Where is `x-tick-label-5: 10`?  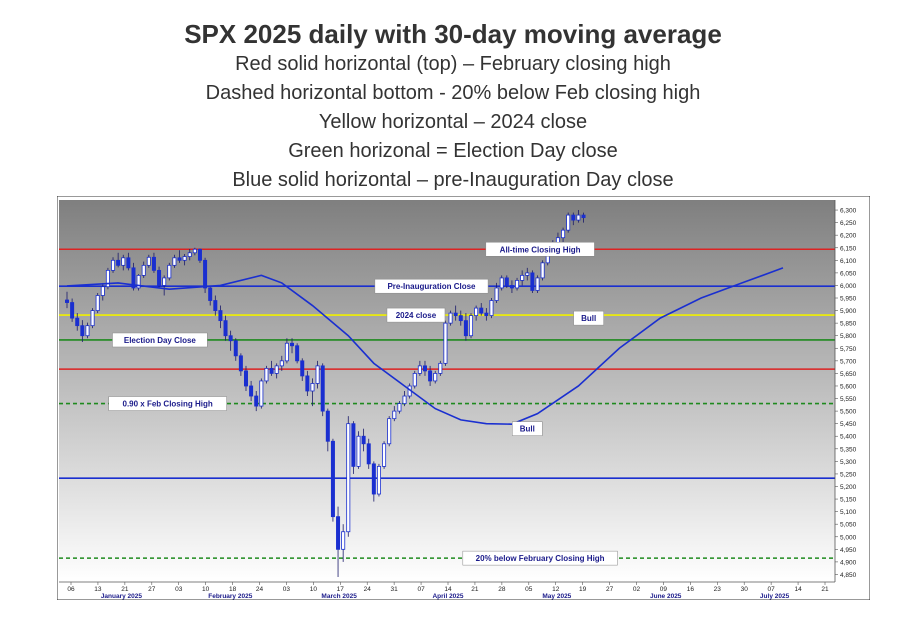 x-tick-label-5: 10 is located at coordinates (206, 589).